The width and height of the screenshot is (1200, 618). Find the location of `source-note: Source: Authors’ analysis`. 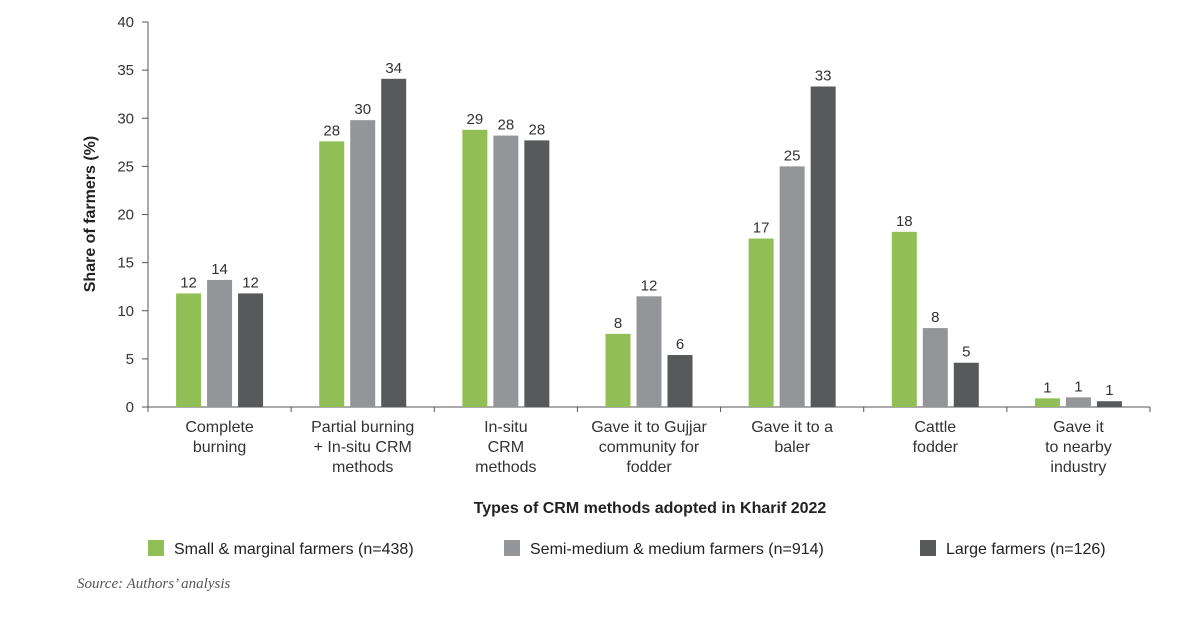

source-note: Source: Authors’ analysis is located at coordinates (154, 584).